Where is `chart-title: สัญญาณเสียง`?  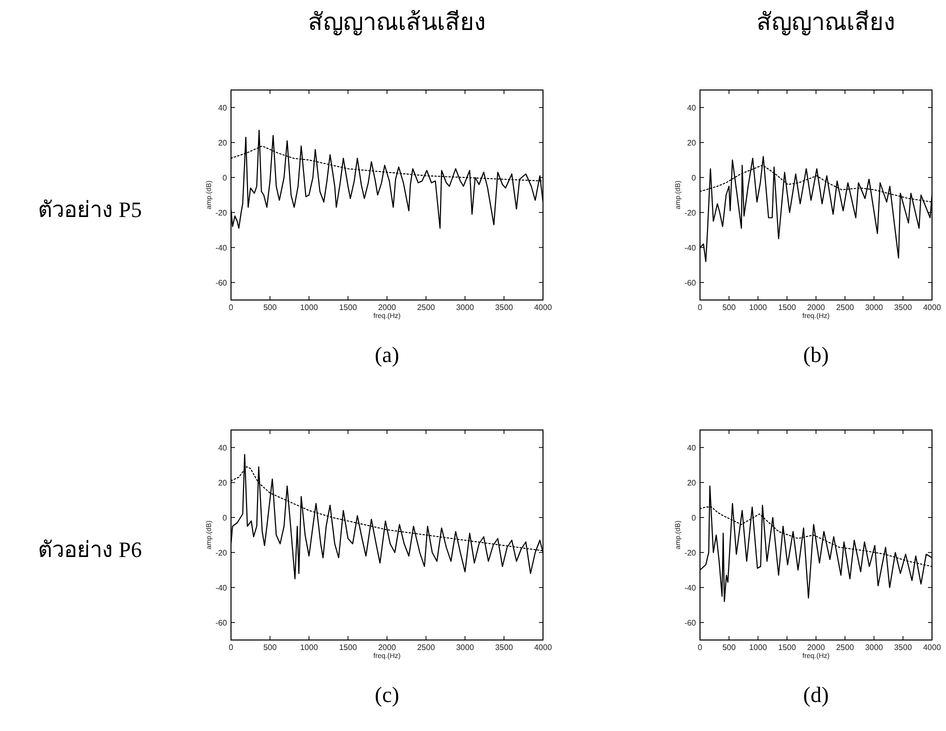 chart-title: สัญญาณเสียง is located at coordinates (826, 22).